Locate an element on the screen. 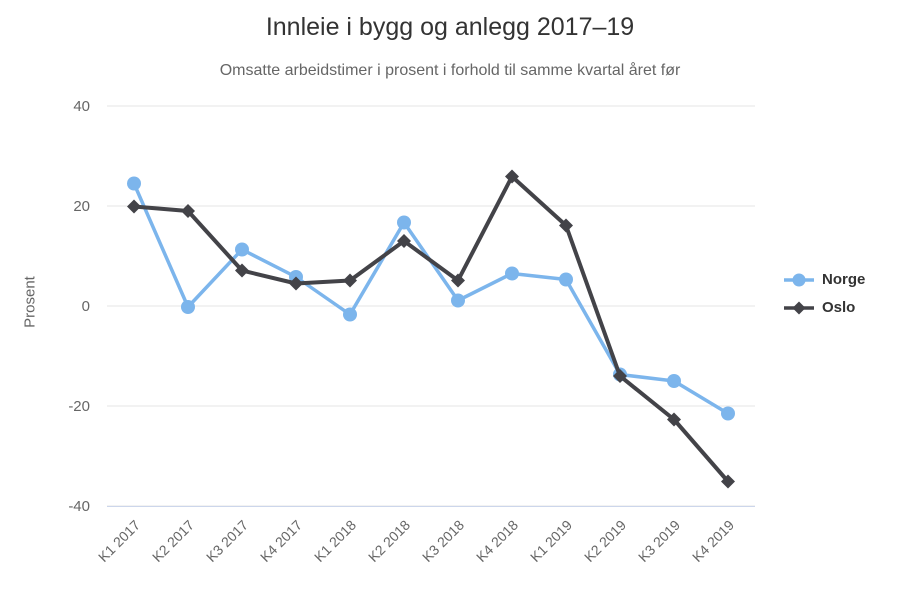  y-tick-label: -40 is located at coordinates (79, 506).